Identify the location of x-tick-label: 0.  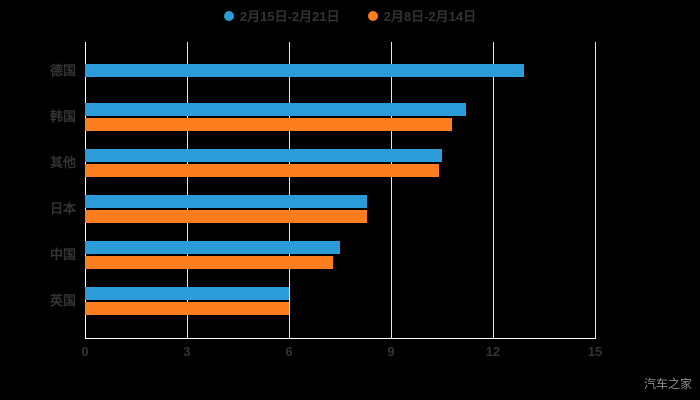
(85, 351).